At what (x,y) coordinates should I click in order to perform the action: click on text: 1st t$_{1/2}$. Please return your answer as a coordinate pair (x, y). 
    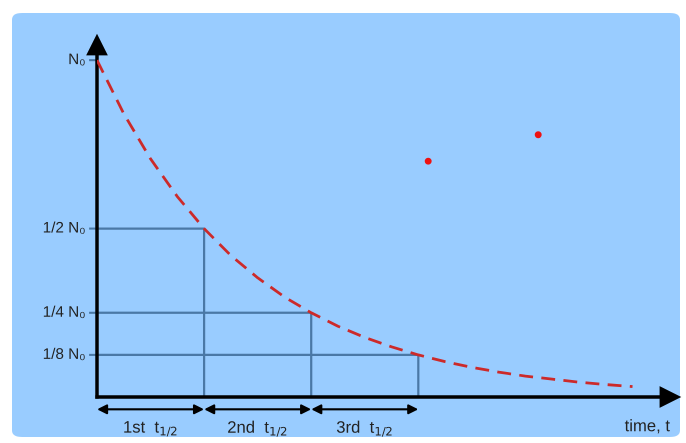
    Looking at the image, I should click on (150, 428).